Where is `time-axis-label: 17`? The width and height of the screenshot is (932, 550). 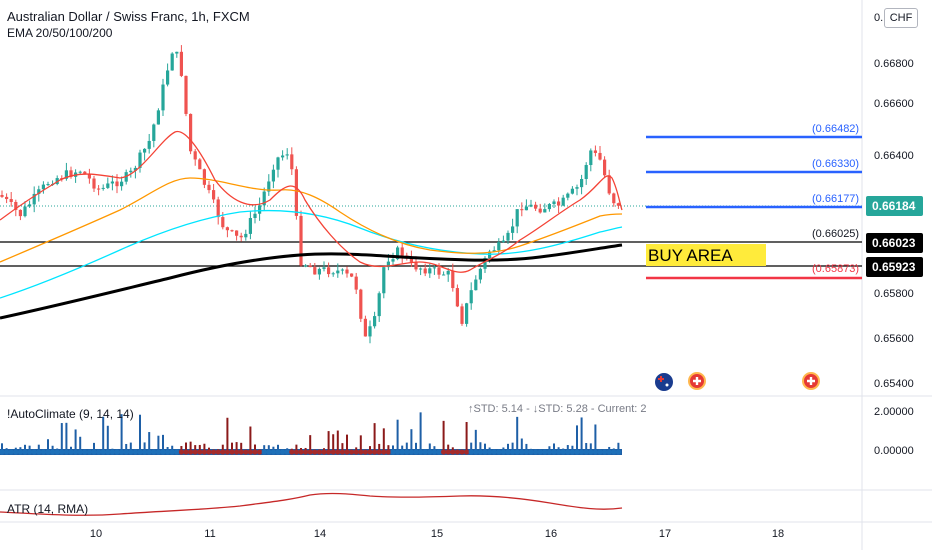
time-axis-label: 17 is located at coordinates (665, 534).